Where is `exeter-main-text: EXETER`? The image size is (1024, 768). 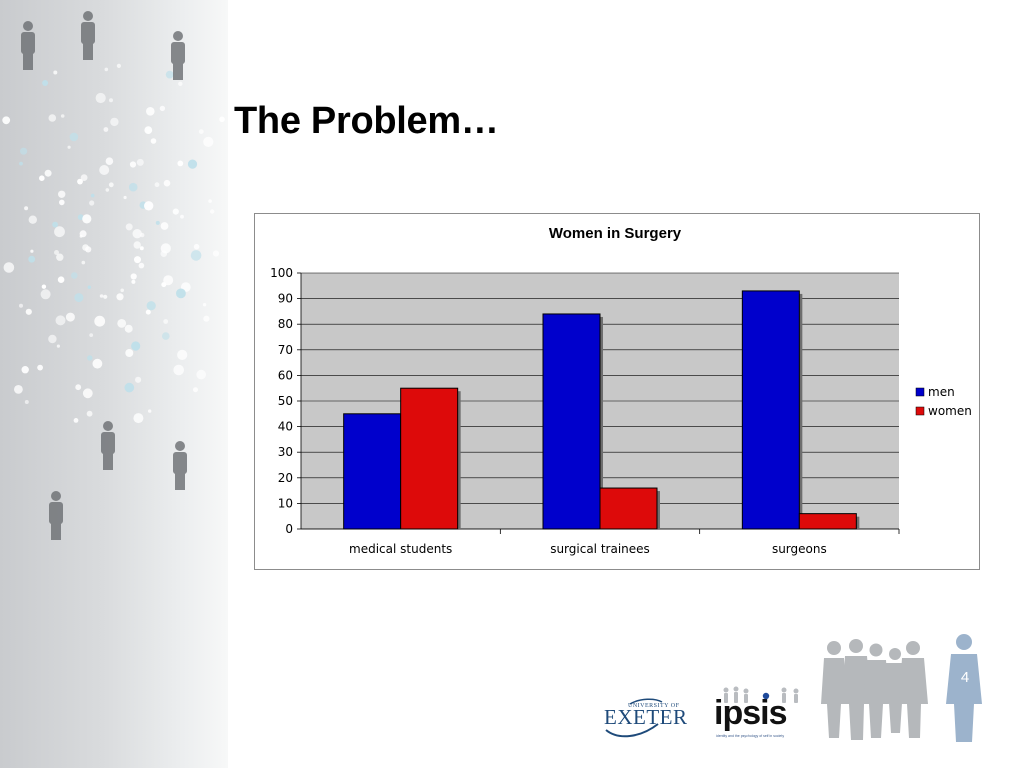 exeter-main-text: EXETER is located at coordinates (645, 717).